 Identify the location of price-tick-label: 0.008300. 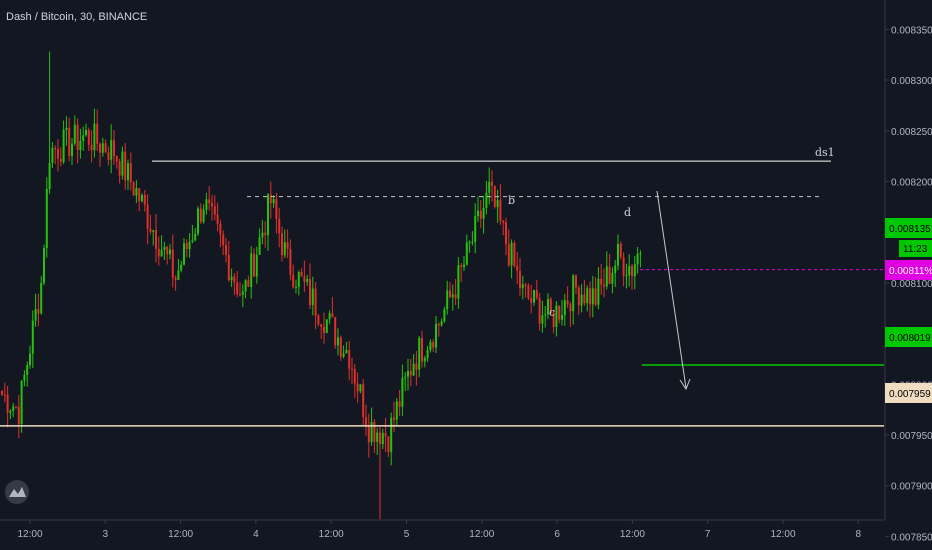
(911, 81).